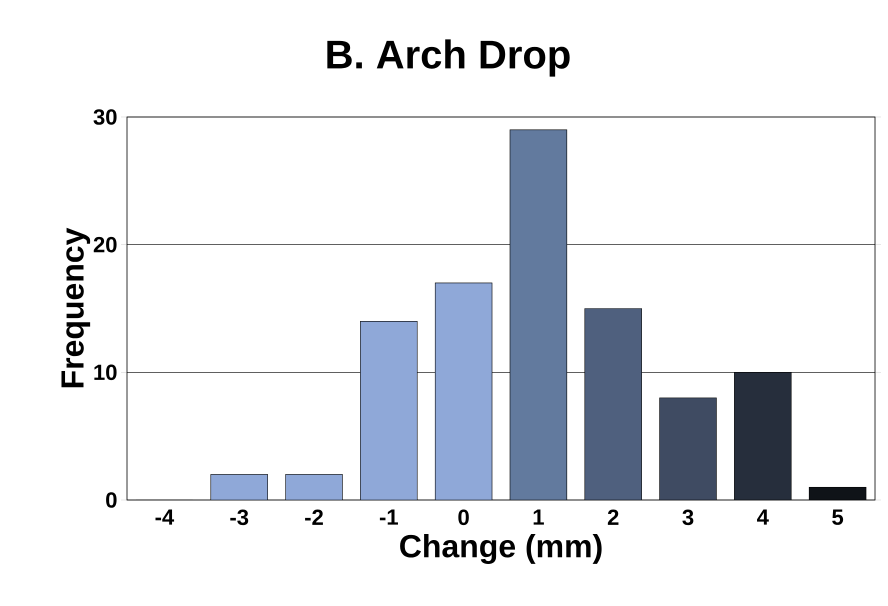 The height and width of the screenshot is (606, 888). Describe the element at coordinates (105, 372) in the screenshot. I see `y-tick-label: 10` at that location.